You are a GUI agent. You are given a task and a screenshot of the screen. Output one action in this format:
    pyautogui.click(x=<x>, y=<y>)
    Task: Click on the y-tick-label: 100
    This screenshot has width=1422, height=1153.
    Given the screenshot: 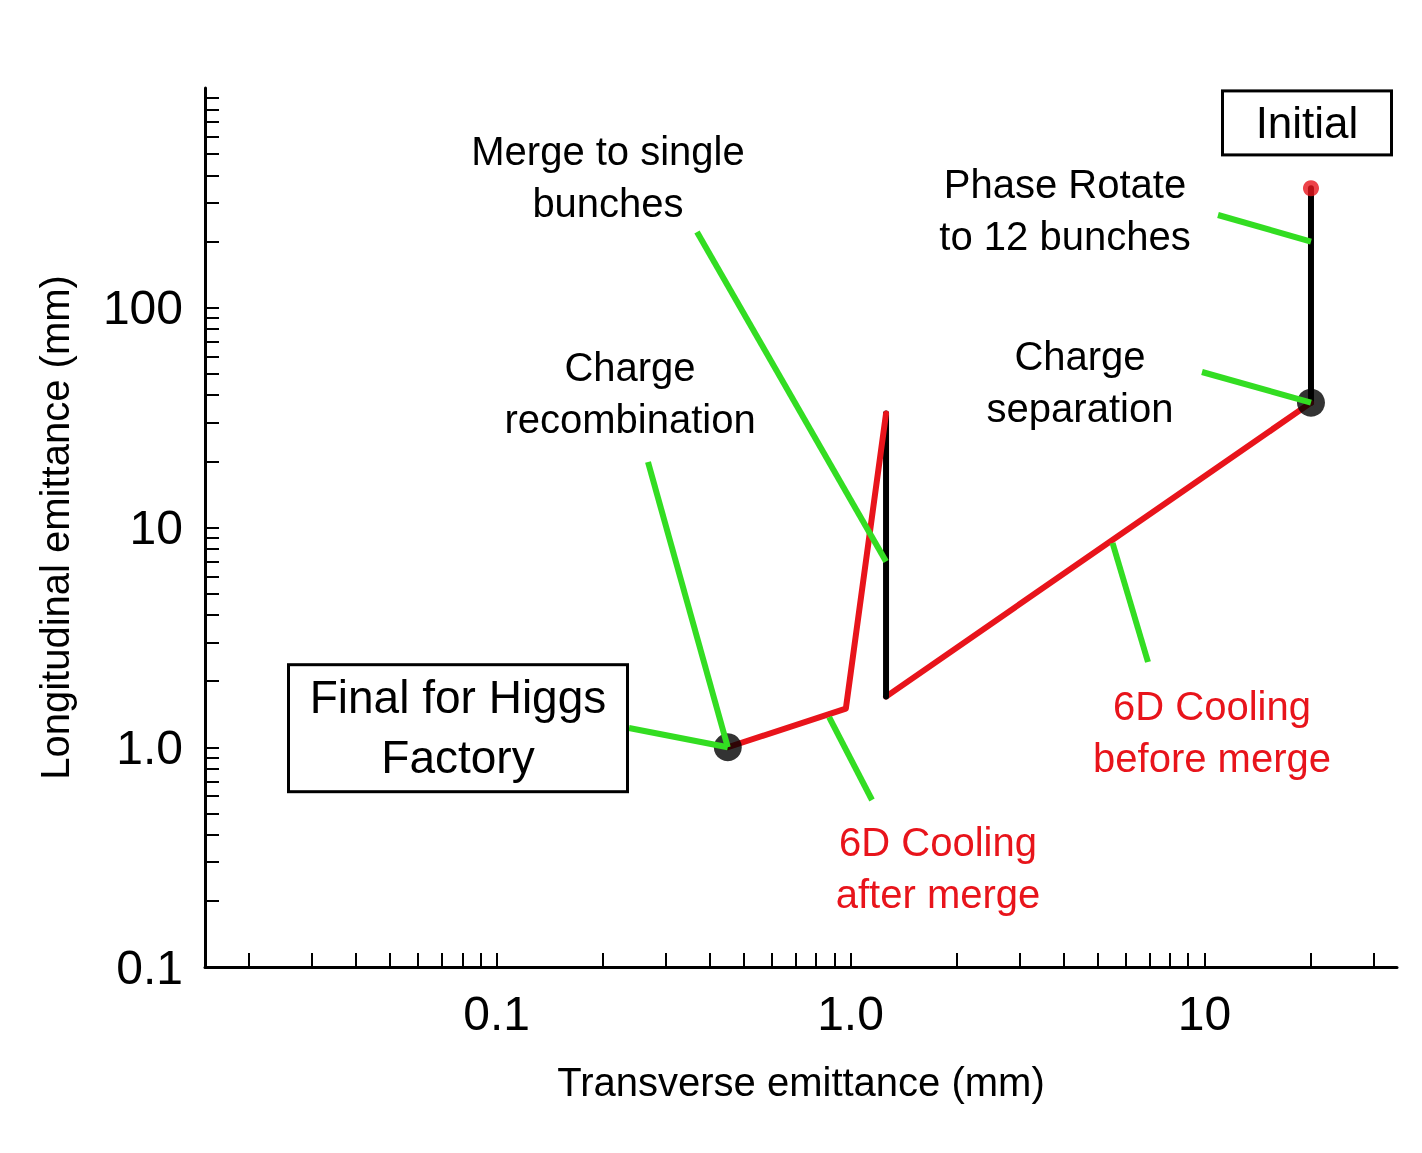 What is the action you would take?
    pyautogui.click(x=142, y=308)
    